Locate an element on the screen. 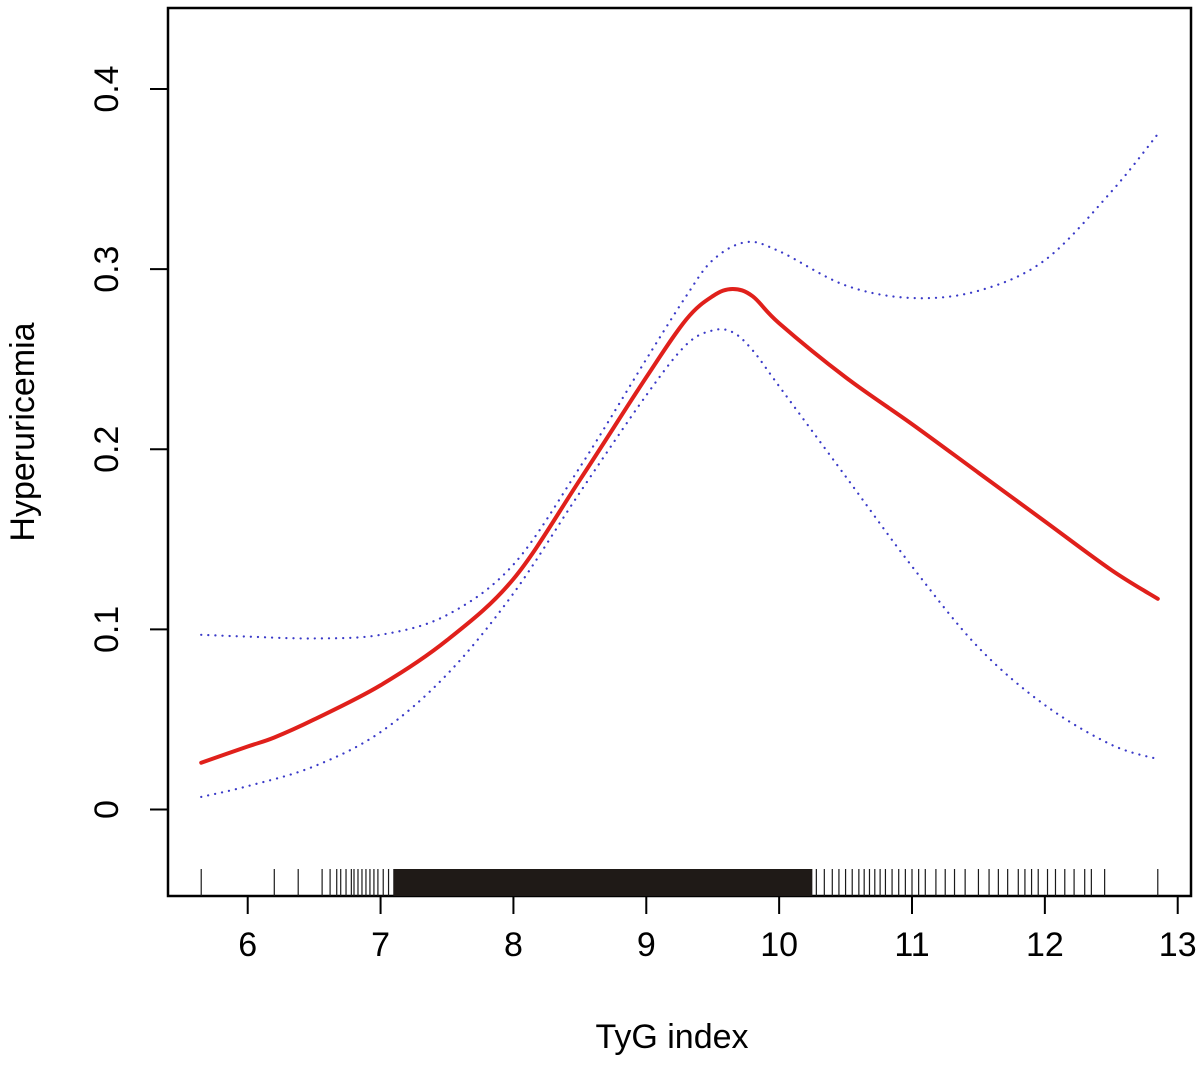 Image resolution: width=1196 pixels, height=1067 pixels. y-tick-label: 0.1 is located at coordinates (107, 629).